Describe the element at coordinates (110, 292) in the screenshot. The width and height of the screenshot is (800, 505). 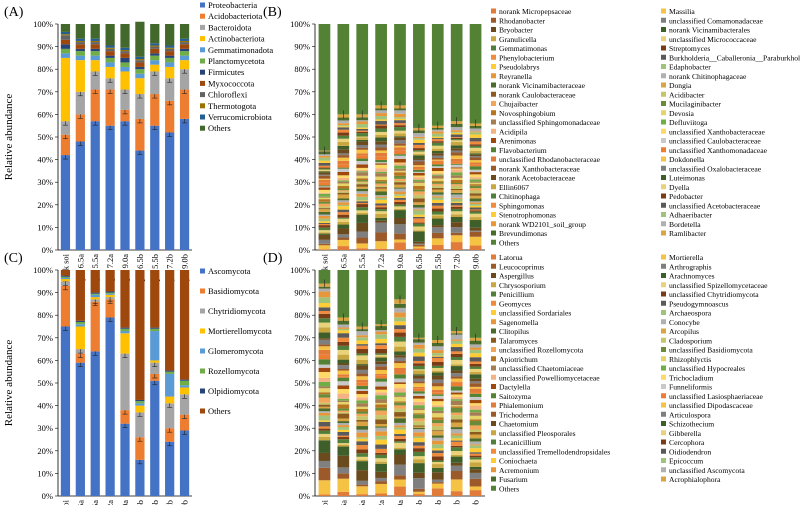
I see `bar-segment-olpidiomycota` at that location.